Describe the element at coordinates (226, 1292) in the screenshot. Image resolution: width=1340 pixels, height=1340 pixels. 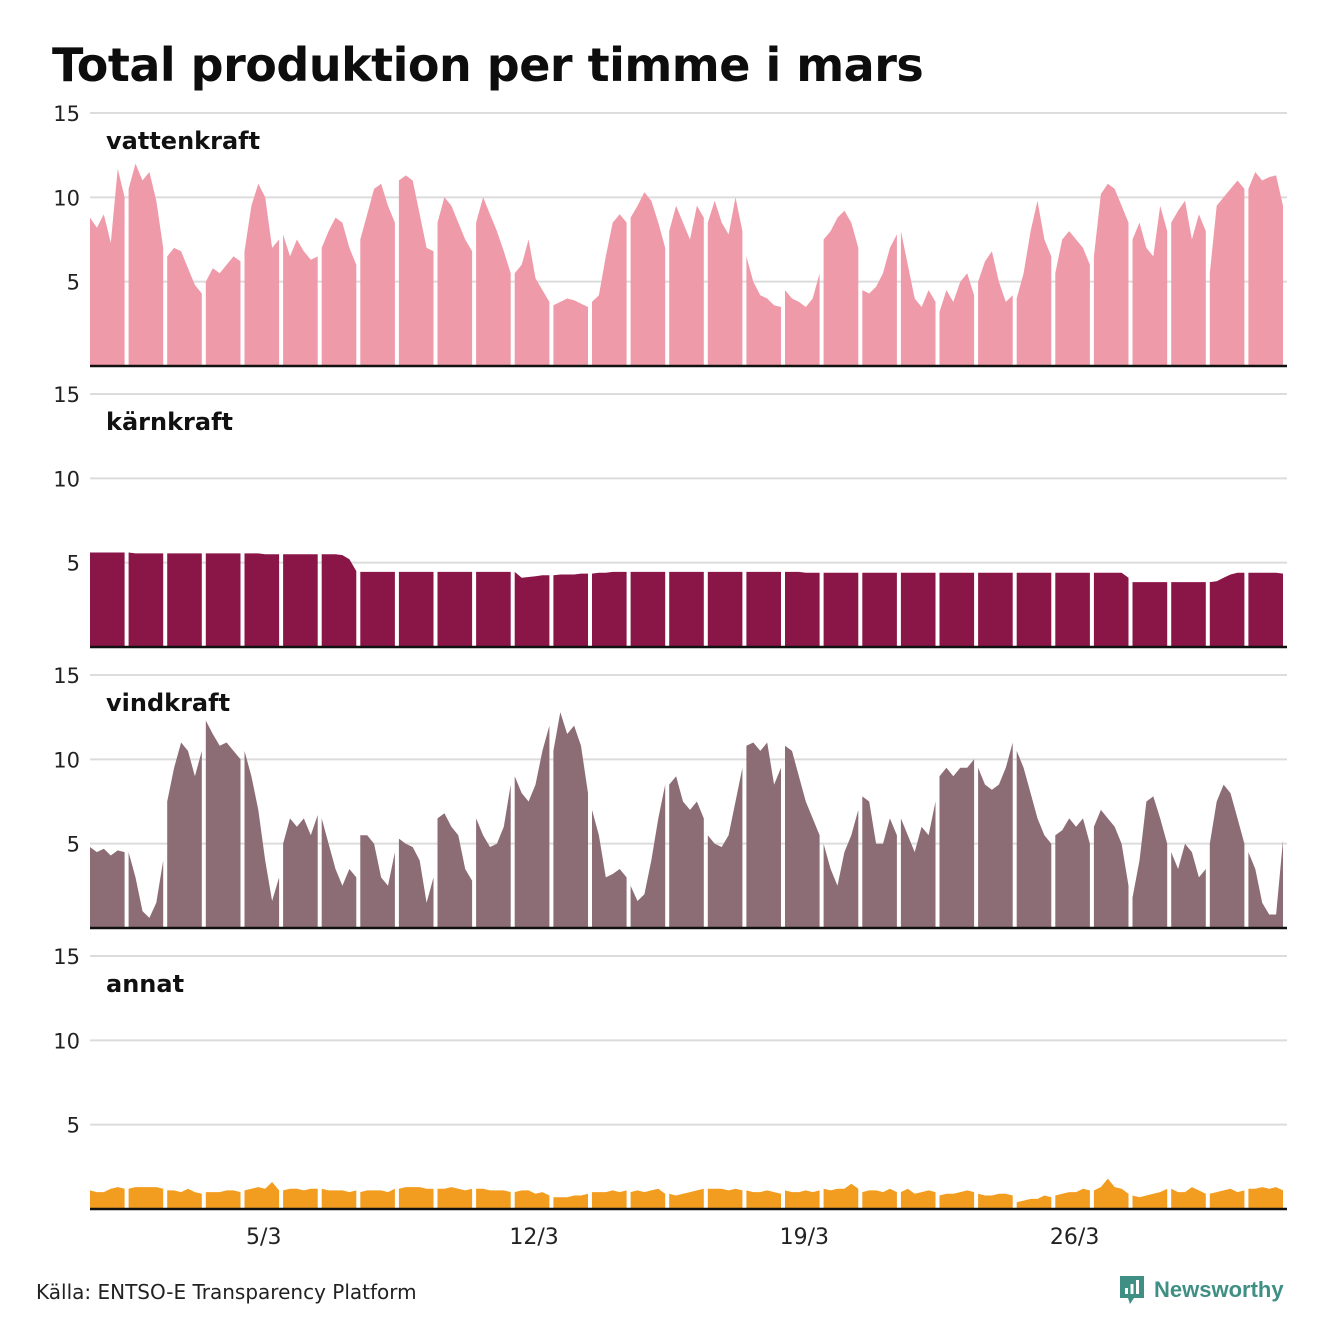
I see `source-note: Källa: ENTSO-E Transparency Platform` at that location.